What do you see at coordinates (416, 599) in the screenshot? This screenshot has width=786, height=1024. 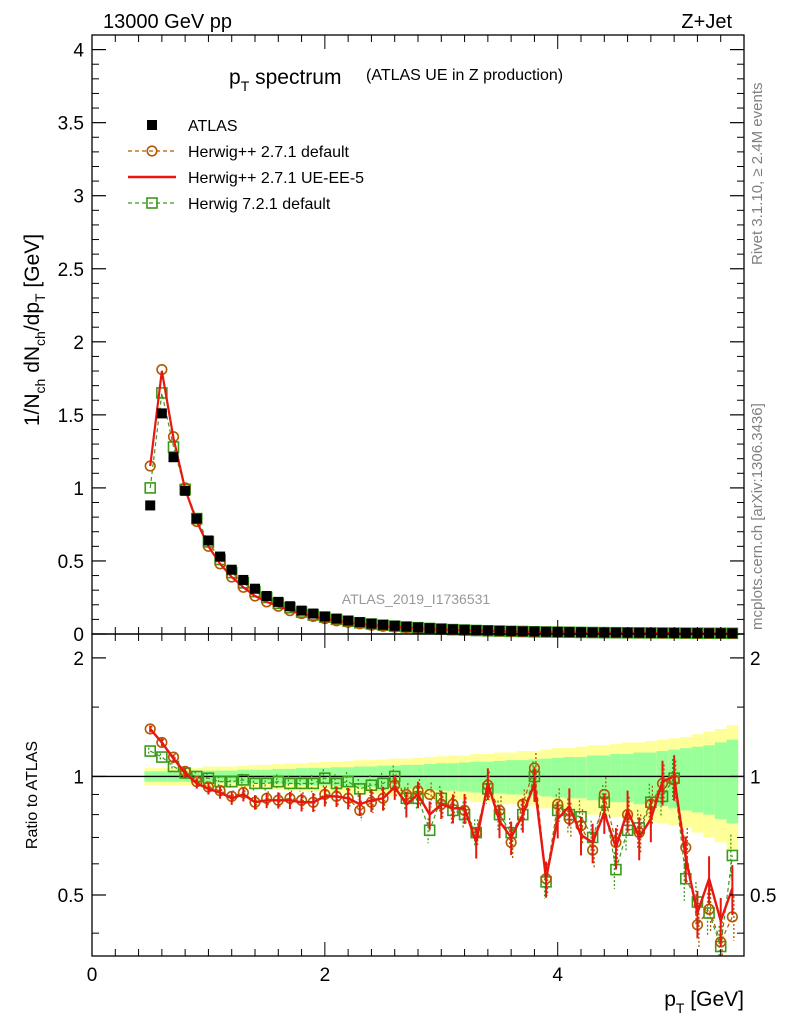 I see `analysis-tag: ATLAS_2019_I1736531` at bounding box center [416, 599].